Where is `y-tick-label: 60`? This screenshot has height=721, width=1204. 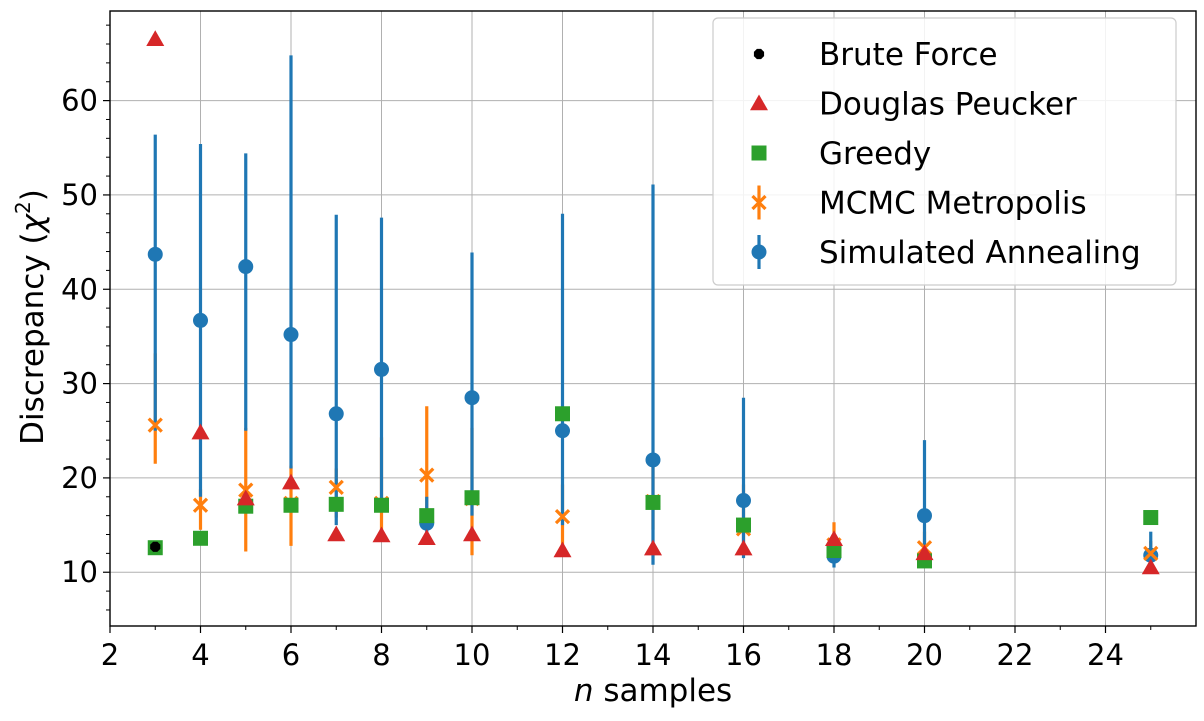
y-tick-label: 60 is located at coordinates (79, 101).